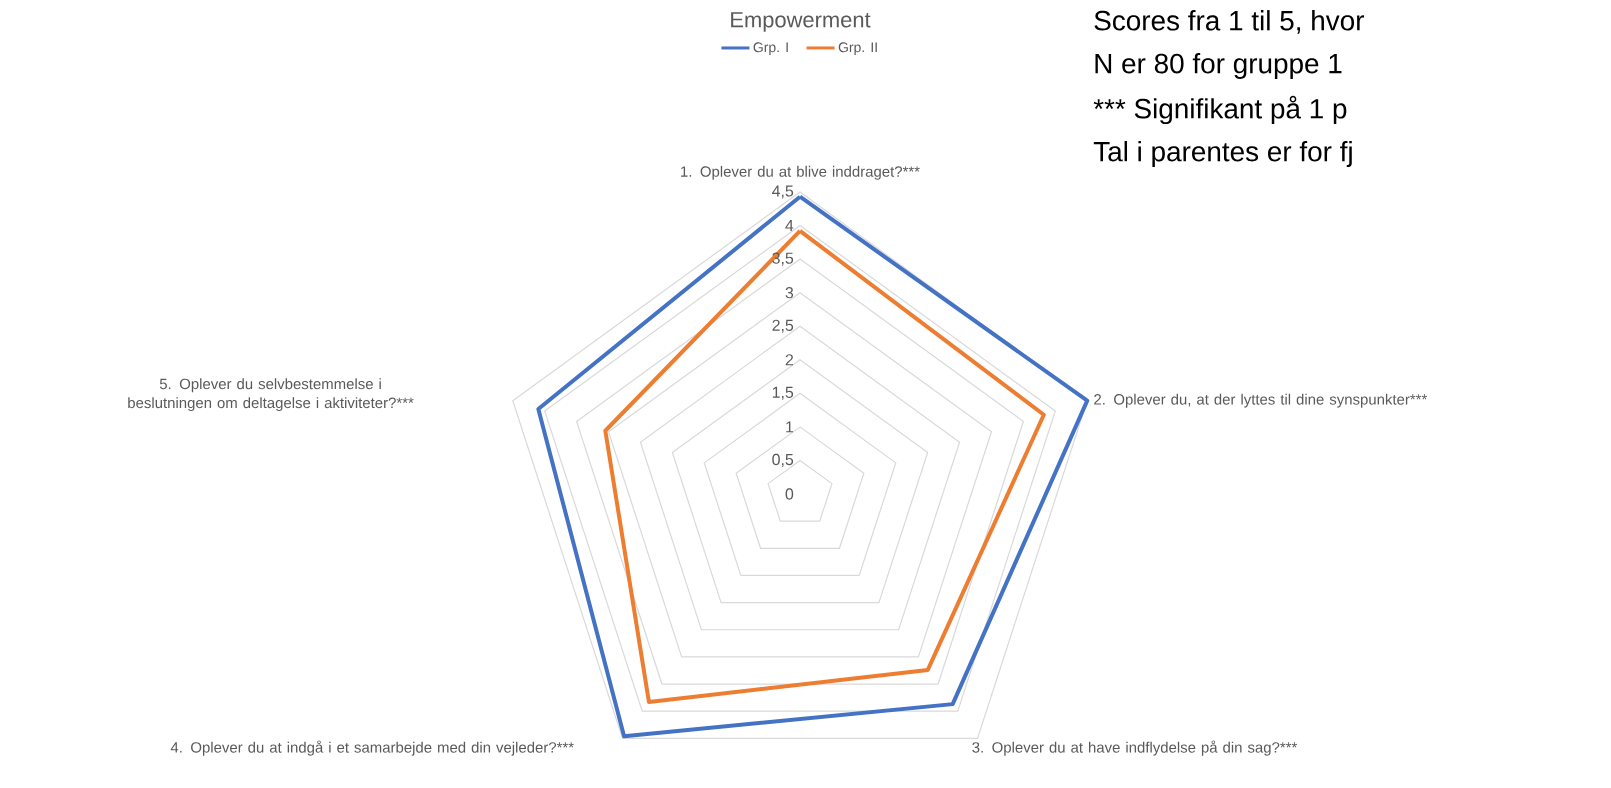 The width and height of the screenshot is (1611, 788). What do you see at coordinates (1261, 400) in the screenshot?
I see `spoke-label: 2. Oplever du, at der lyttes til dine synspunkter***` at bounding box center [1261, 400].